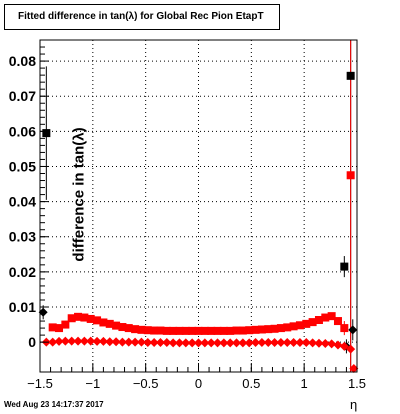  What do you see at coordinates (146, 383) in the screenshot?
I see `x-tick-label: −0.5` at bounding box center [146, 383].